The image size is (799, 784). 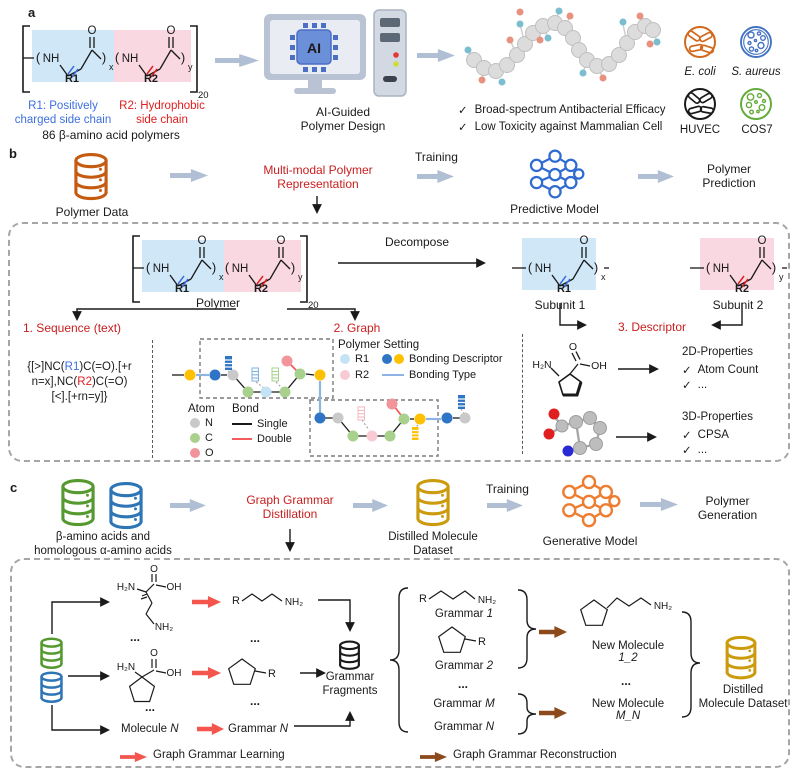 What do you see at coordinates (700, 104) in the screenshot?
I see `huvec-icon` at bounding box center [700, 104].